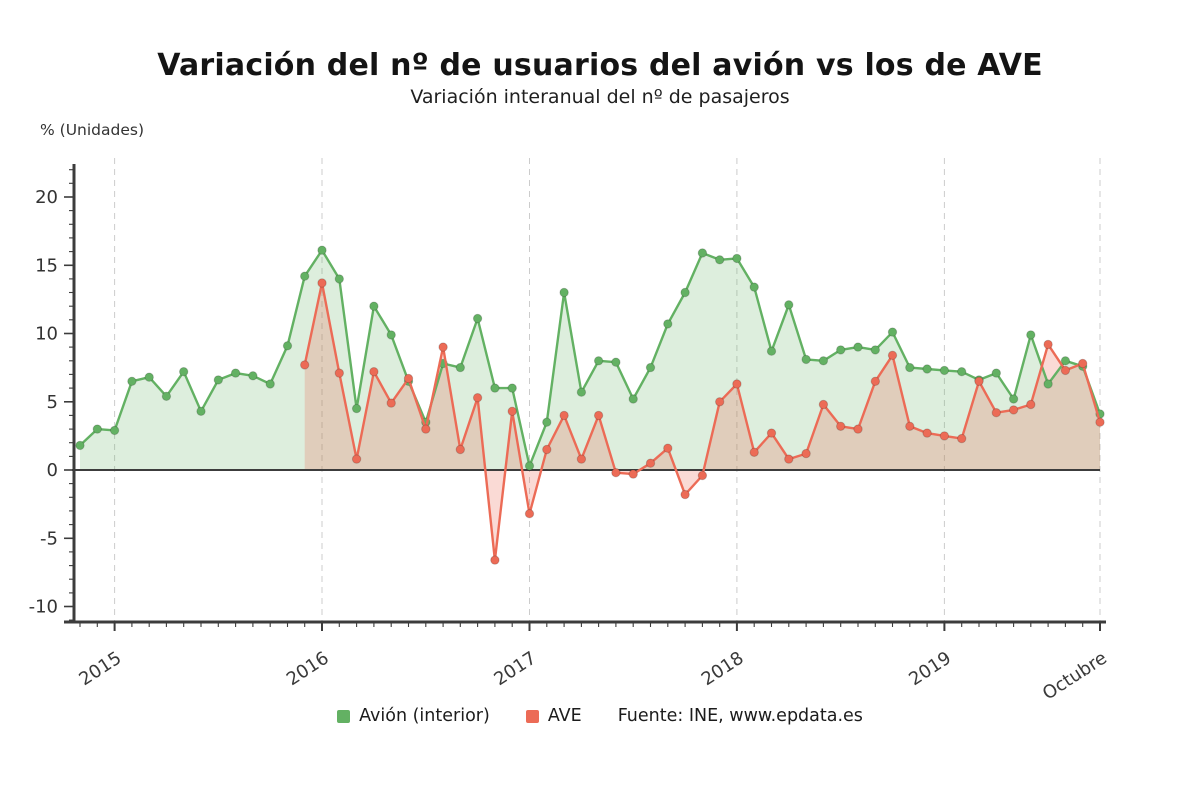 This screenshot has height=808, width=1200. I want to click on svg-text: Octubre, so click(1075, 676).